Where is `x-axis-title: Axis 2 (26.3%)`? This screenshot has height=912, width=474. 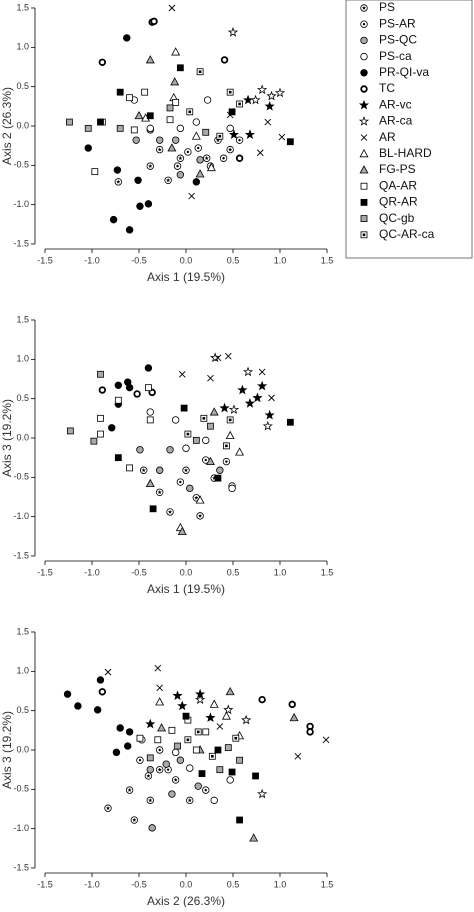 x-axis-title: Axis 2 (26.3%) is located at coordinates (186, 900).